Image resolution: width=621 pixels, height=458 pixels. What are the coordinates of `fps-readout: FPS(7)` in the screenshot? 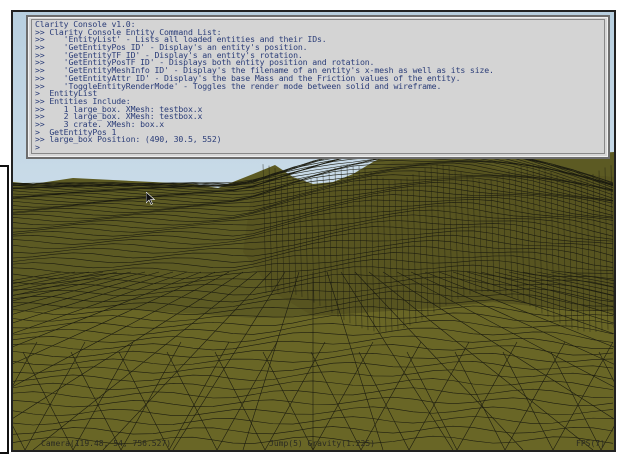 It's located at (590, 443).